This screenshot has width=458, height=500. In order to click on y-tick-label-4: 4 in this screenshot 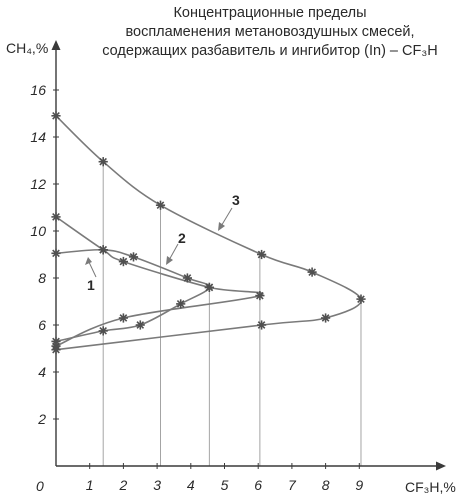, I will do `click(42, 372)`.